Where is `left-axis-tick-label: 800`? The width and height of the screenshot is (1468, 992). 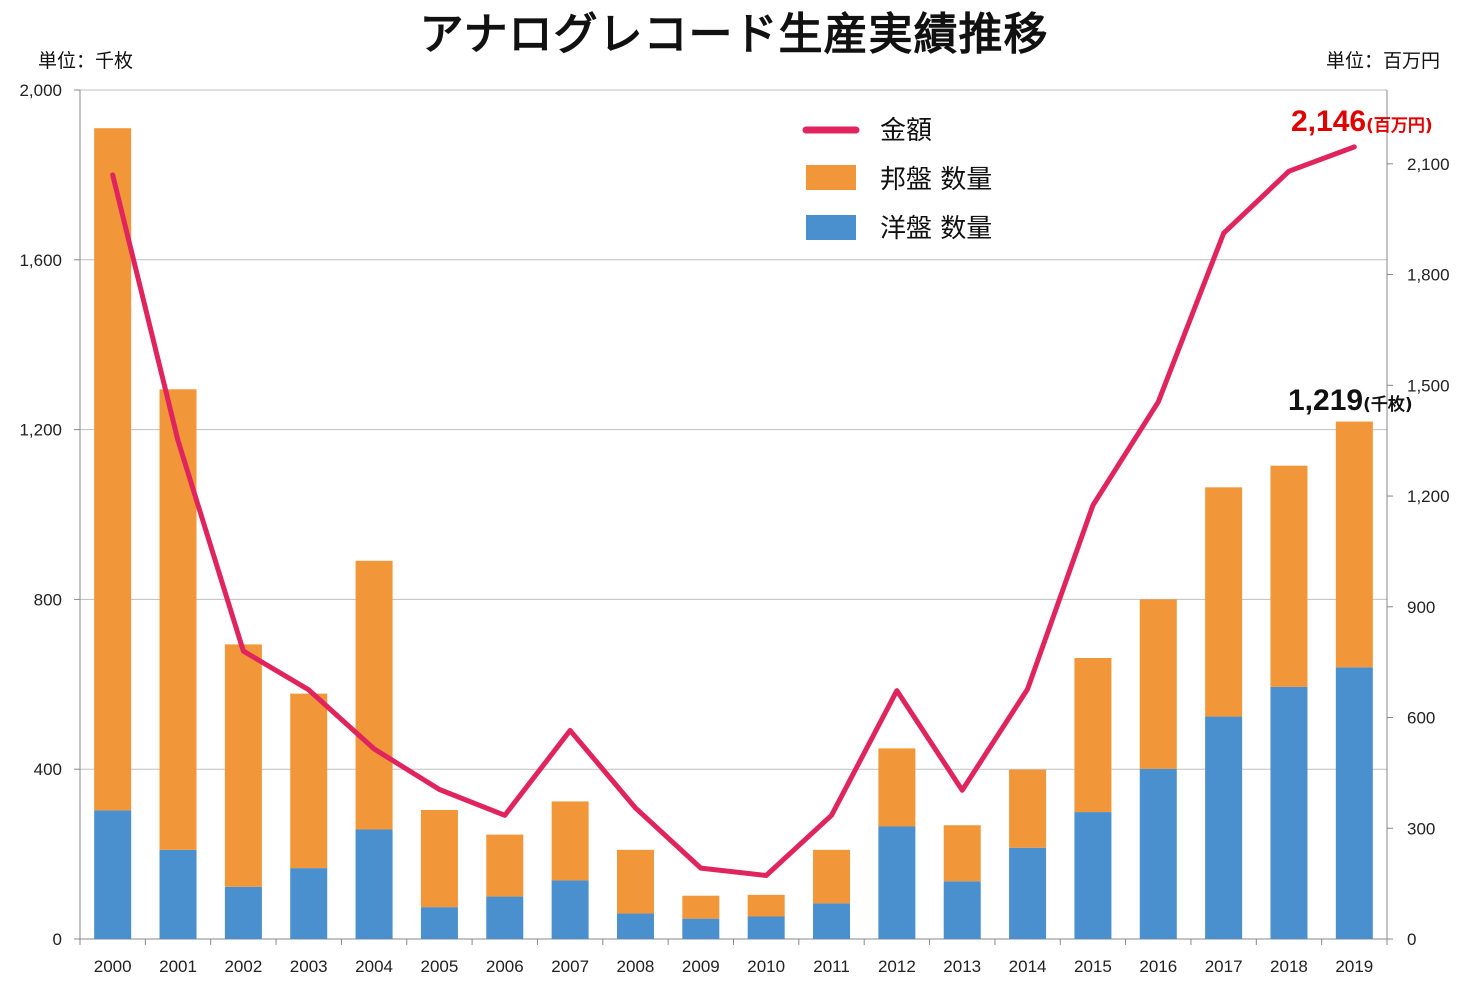
left-axis-tick-label: 800 is located at coordinates (48, 599).